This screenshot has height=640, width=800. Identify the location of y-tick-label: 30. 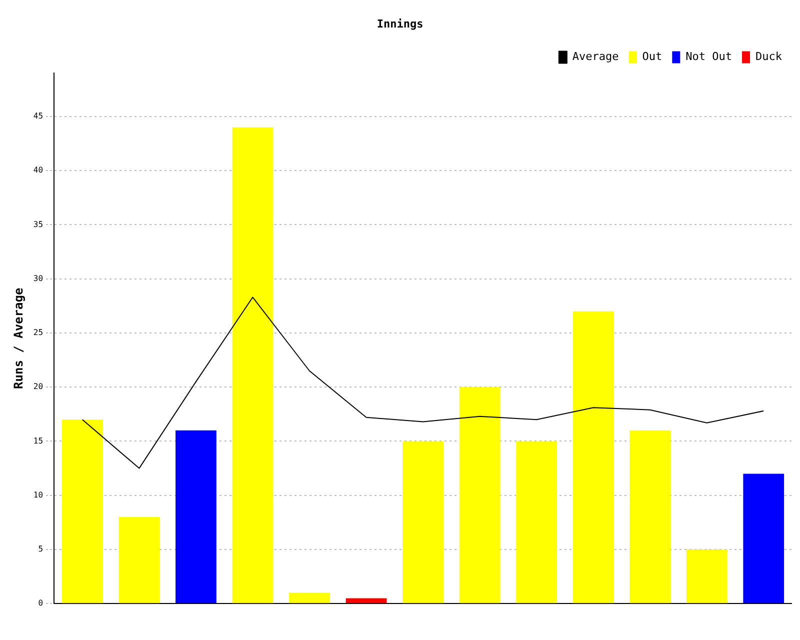
(38, 278).